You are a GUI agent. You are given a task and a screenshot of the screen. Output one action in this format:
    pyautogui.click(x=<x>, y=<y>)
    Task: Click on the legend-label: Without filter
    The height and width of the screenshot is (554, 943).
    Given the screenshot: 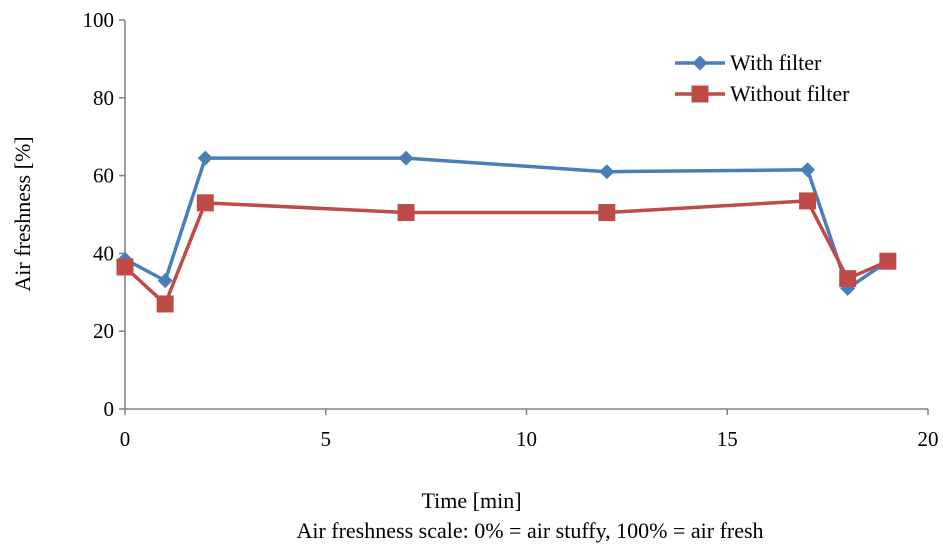 What is the action you would take?
    pyautogui.click(x=790, y=93)
    